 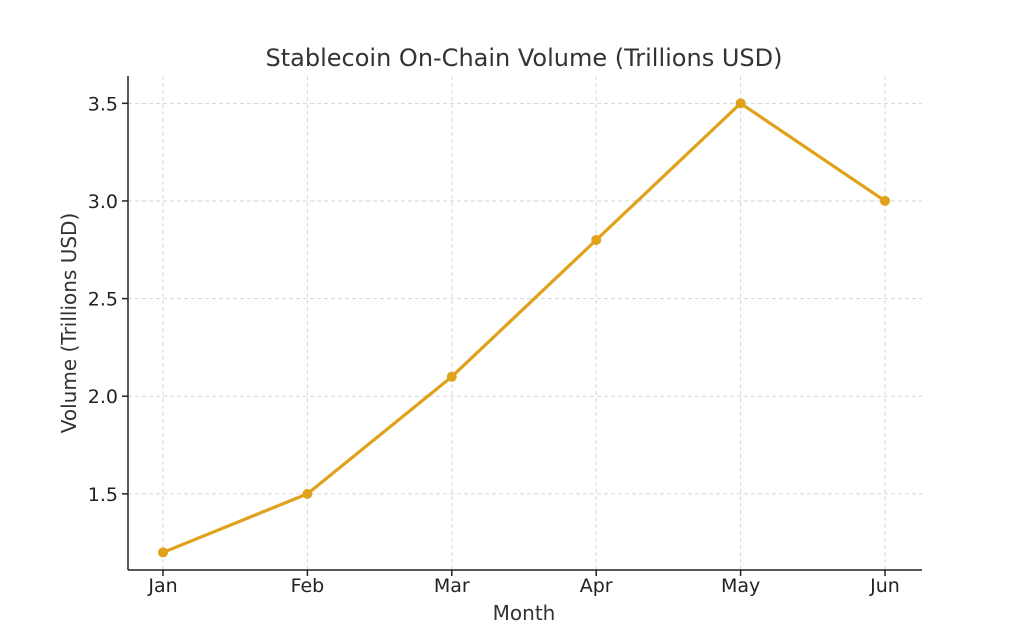 I want to click on x-tick-label: Jun, so click(x=884, y=586).